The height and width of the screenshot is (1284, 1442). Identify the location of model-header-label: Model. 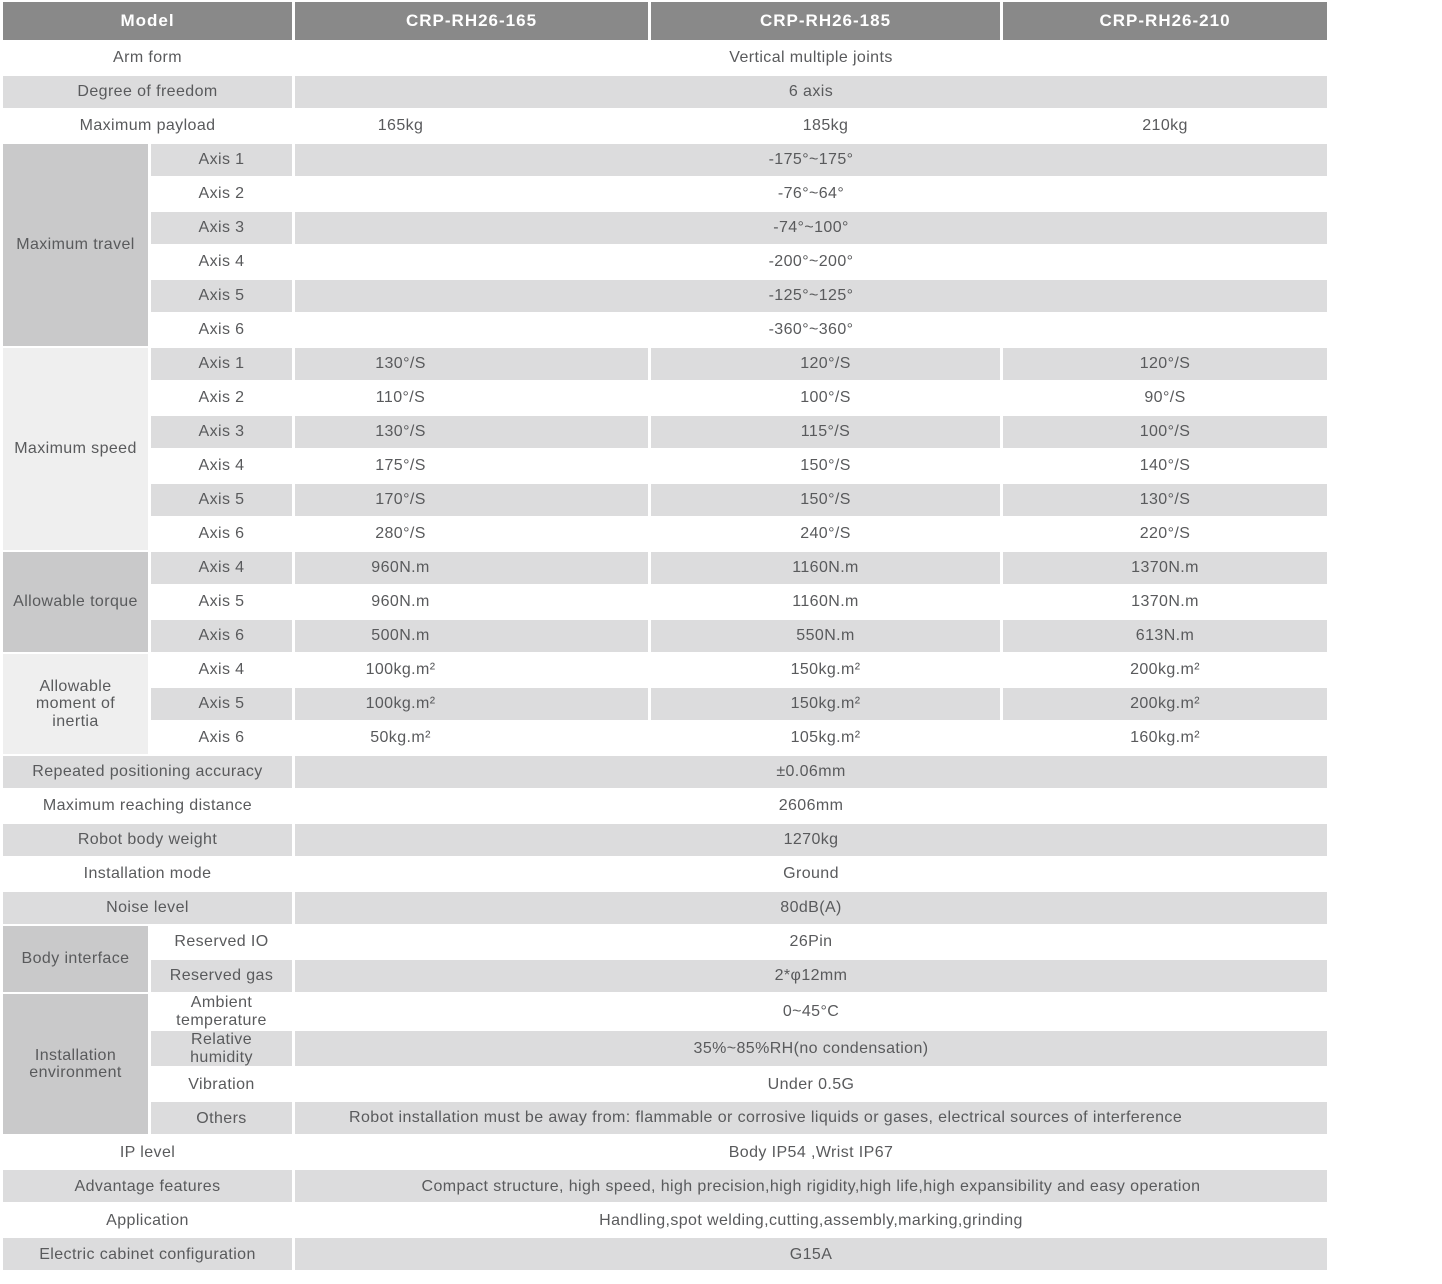
(148, 21).